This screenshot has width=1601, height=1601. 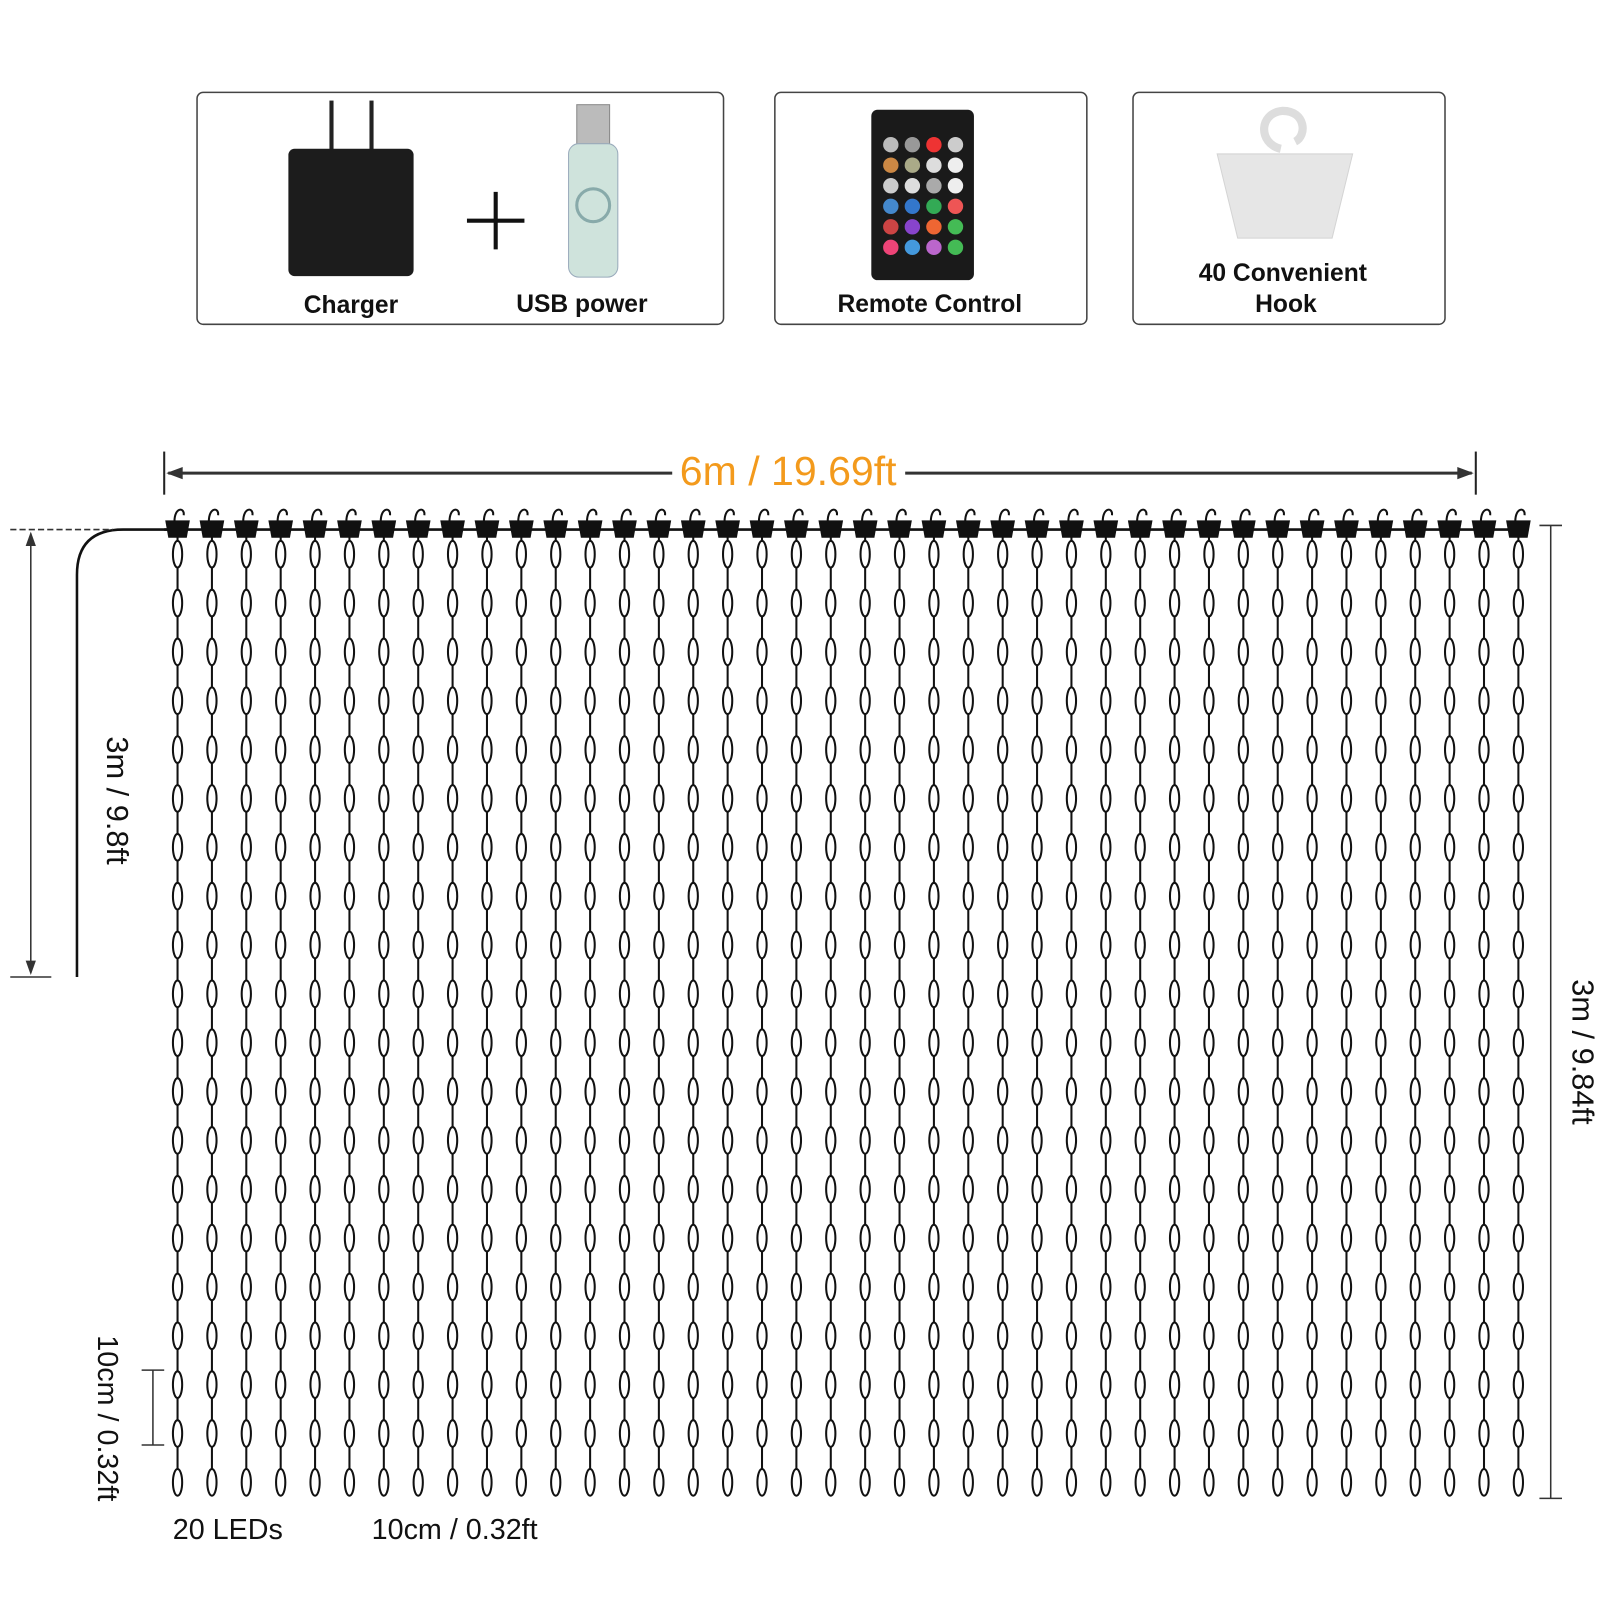 What do you see at coordinates (1285, 172) in the screenshot?
I see `hook-icon` at bounding box center [1285, 172].